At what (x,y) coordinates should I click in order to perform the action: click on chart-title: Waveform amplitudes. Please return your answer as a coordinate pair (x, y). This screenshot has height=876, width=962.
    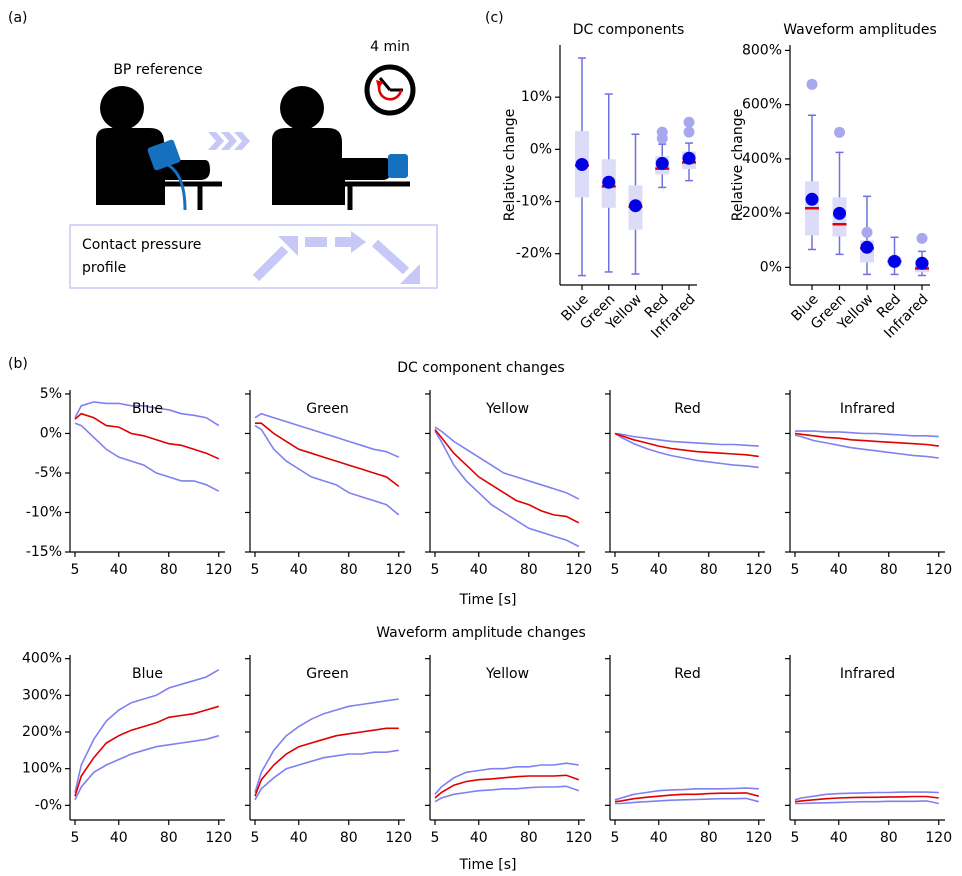
    Looking at the image, I should click on (860, 30).